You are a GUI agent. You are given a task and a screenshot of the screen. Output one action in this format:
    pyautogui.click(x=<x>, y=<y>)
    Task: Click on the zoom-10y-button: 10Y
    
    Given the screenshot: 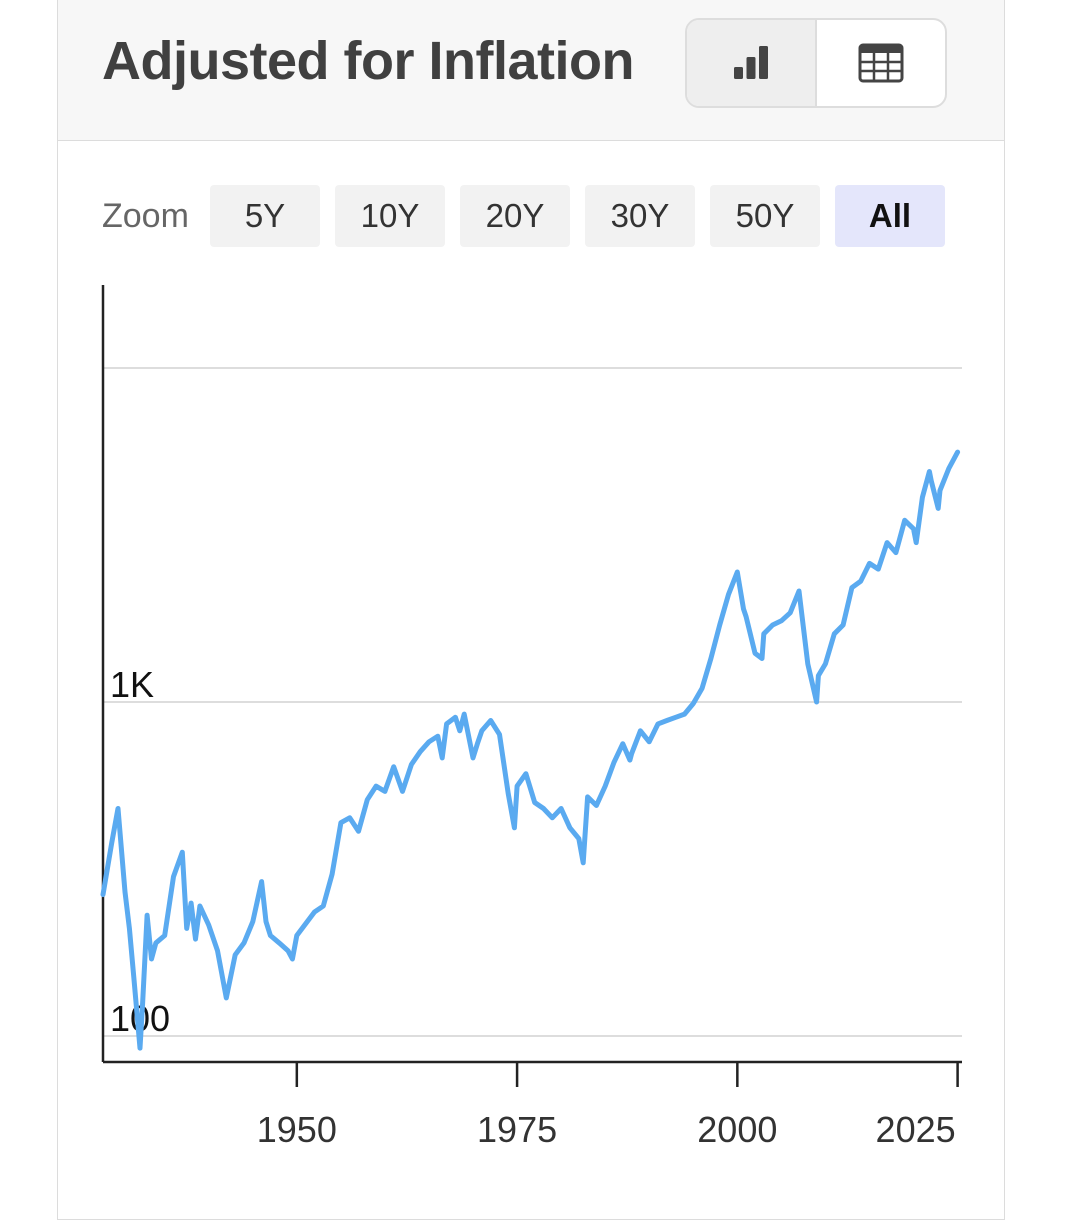 What is the action you would take?
    pyautogui.click(x=390, y=216)
    